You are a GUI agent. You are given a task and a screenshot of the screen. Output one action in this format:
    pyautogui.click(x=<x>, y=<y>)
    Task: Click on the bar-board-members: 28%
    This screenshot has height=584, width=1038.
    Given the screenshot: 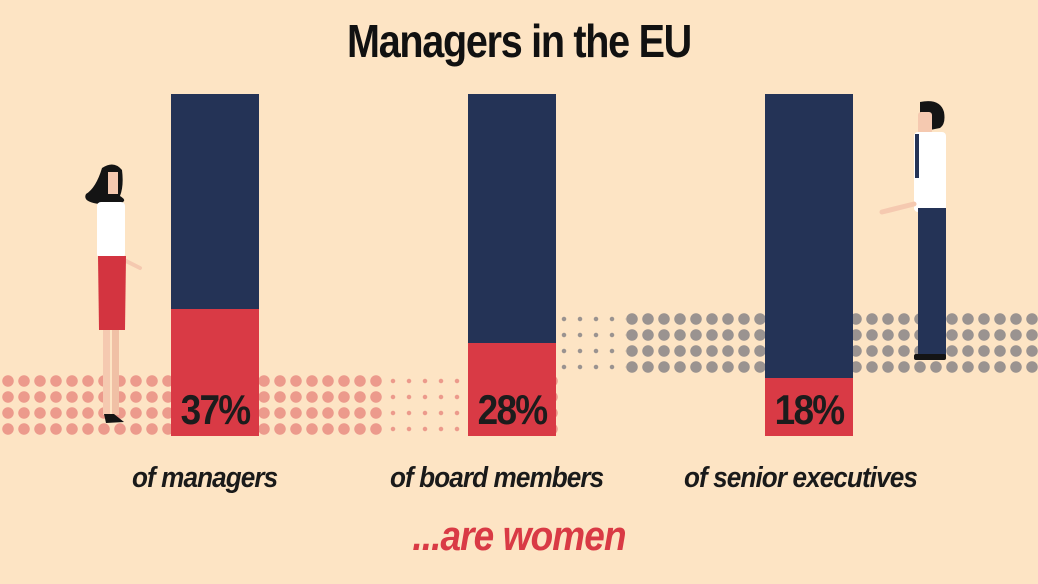 What is the action you would take?
    pyautogui.click(x=512, y=265)
    